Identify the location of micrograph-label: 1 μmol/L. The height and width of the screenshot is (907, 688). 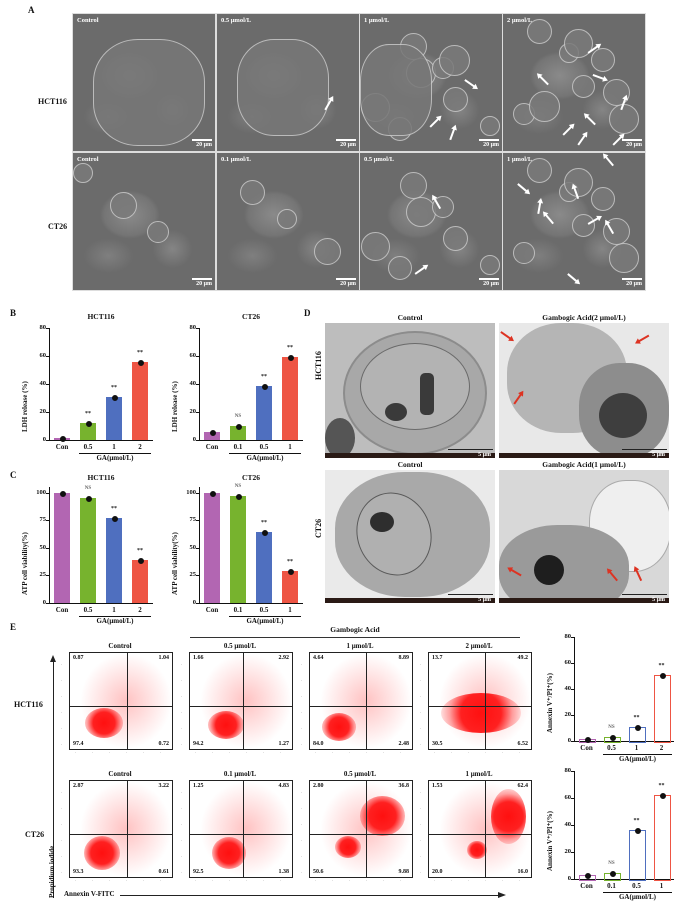
(520, 159).